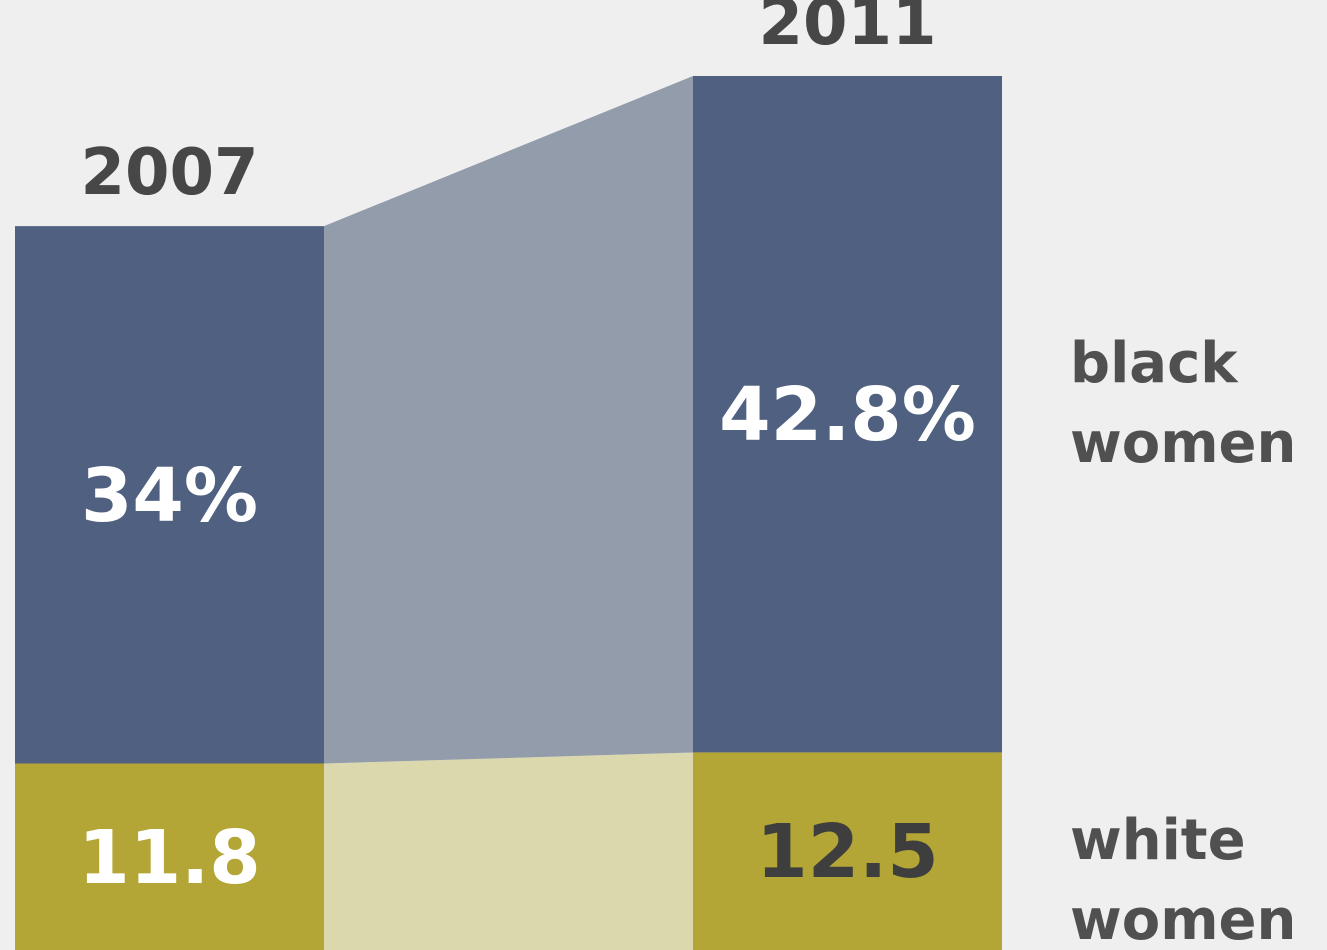  I want to click on bar-black-women-2007, so click(169, 495).